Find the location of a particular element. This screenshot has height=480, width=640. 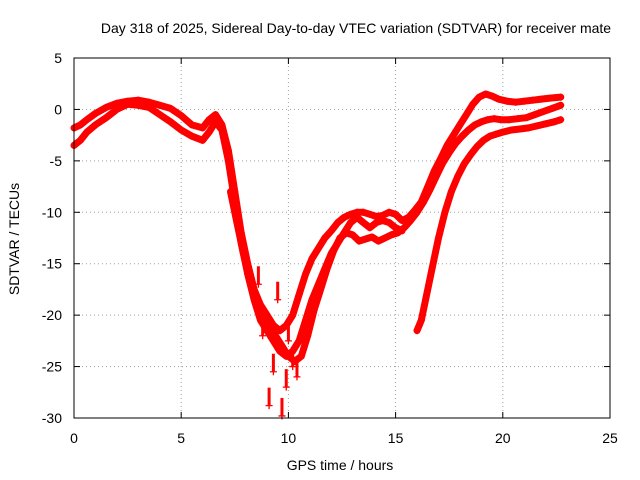

y-tick-label: -30 is located at coordinates (52, 418).